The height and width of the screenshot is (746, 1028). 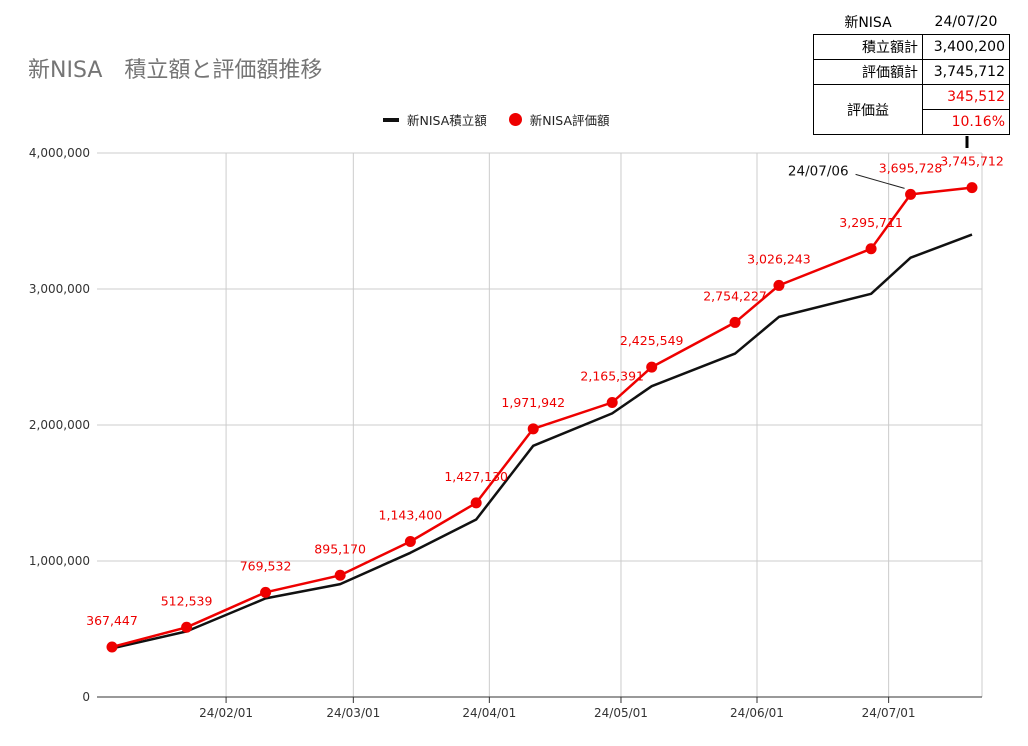 I want to click on legend-line-label: 新NISA積立額, so click(x=447, y=120).